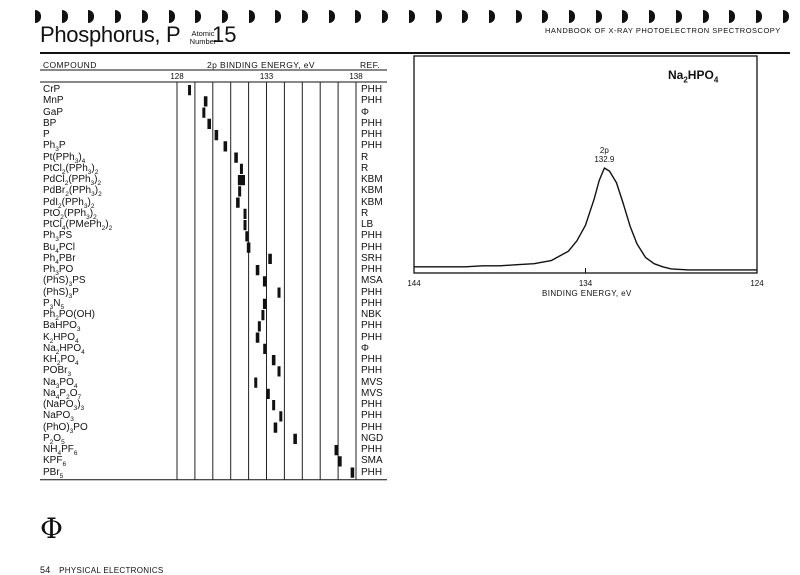 The width and height of the screenshot is (800, 575). Describe the element at coordinates (53, 473) in the screenshot. I see `compound-name: PBr5` at that location.